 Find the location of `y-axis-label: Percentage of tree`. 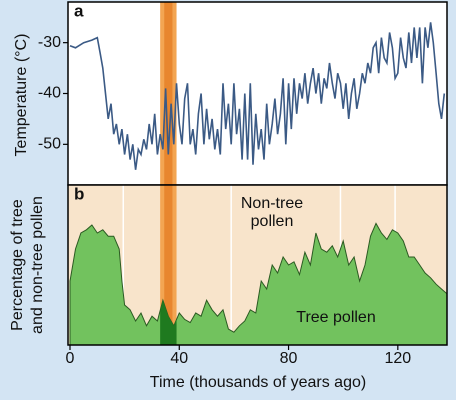

y-axis-label: Percentage of tree is located at coordinates (17, 265).